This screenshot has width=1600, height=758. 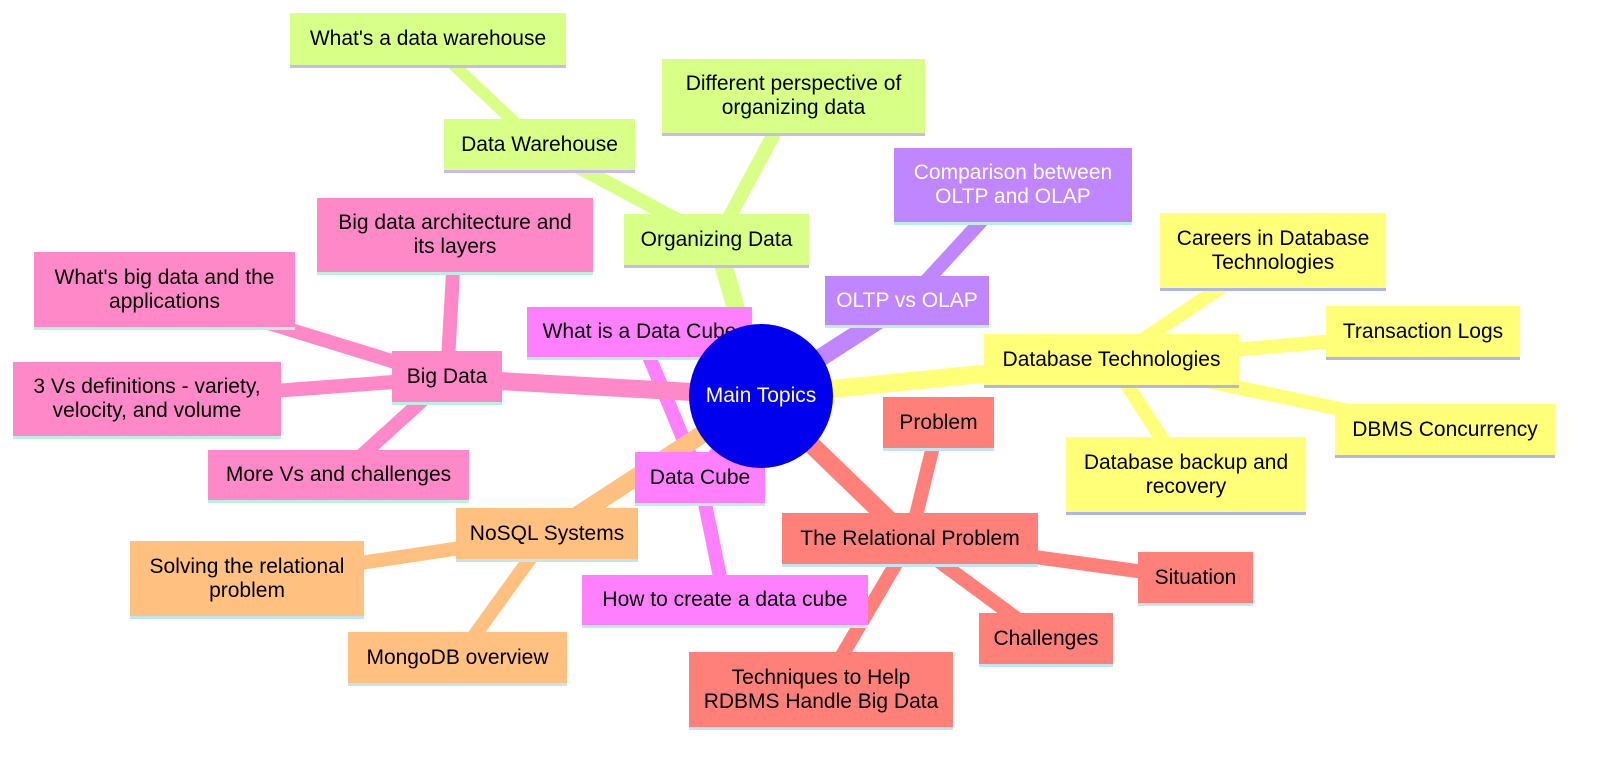 I want to click on topic-node-techniques: Techniques to Help RDBMS Handle Big Data, so click(x=821, y=691).